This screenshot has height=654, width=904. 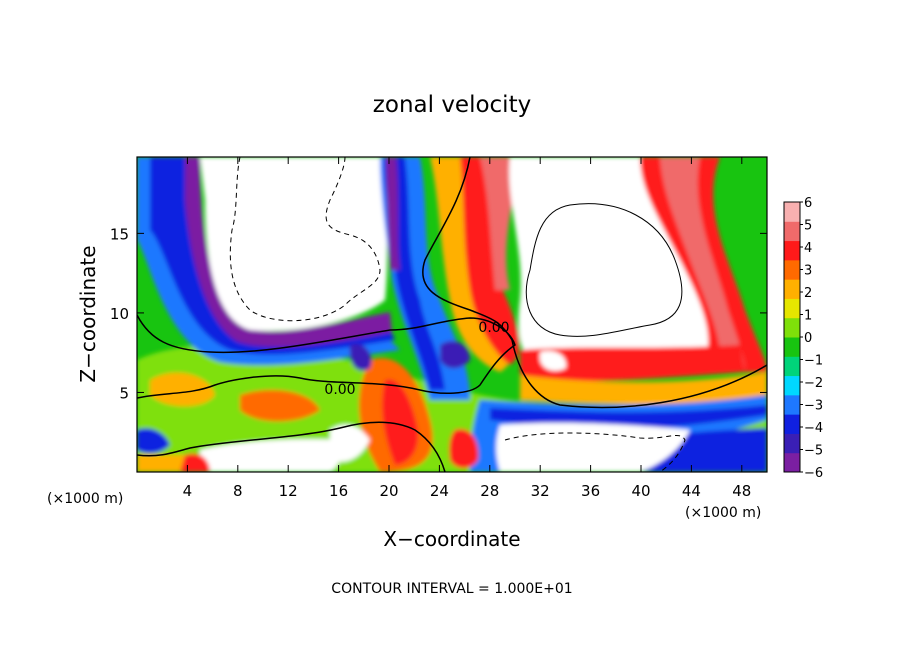 I want to click on x-unit-left: (×1000 m), so click(x=85, y=499).